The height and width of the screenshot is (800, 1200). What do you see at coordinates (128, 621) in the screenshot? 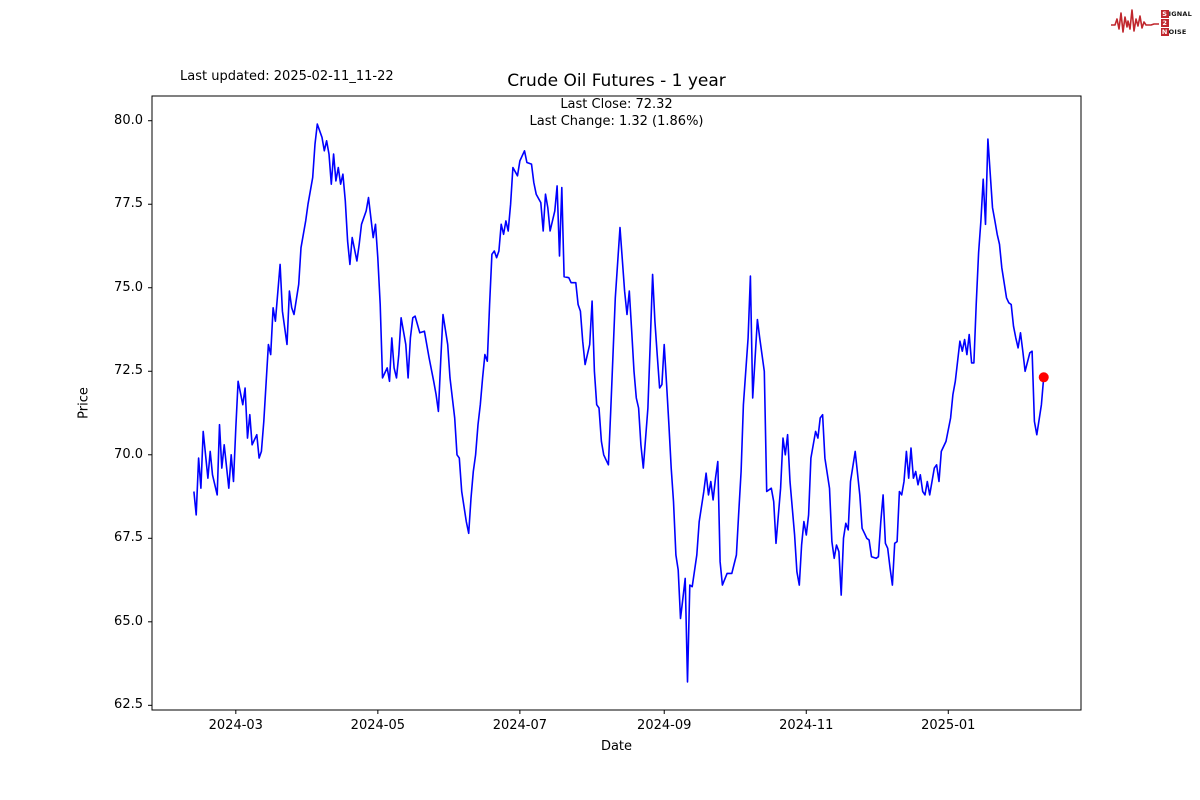
I see `y-tick-label: 65.0` at bounding box center [128, 621].